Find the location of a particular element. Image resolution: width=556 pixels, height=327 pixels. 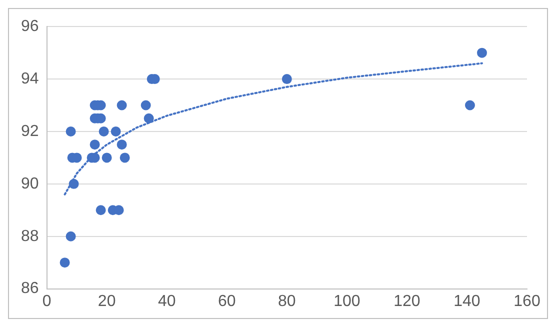

x-tick-label: 0 is located at coordinates (47, 301).